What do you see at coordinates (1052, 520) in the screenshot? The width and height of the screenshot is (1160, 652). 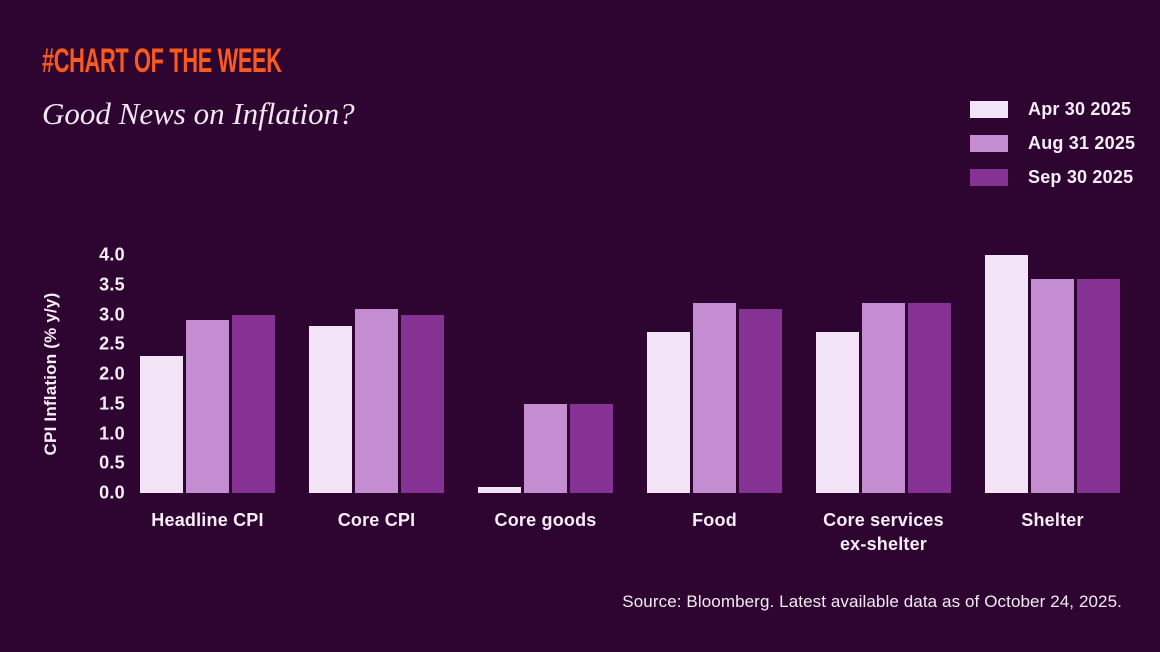 I see `category-label: Shelter` at bounding box center [1052, 520].